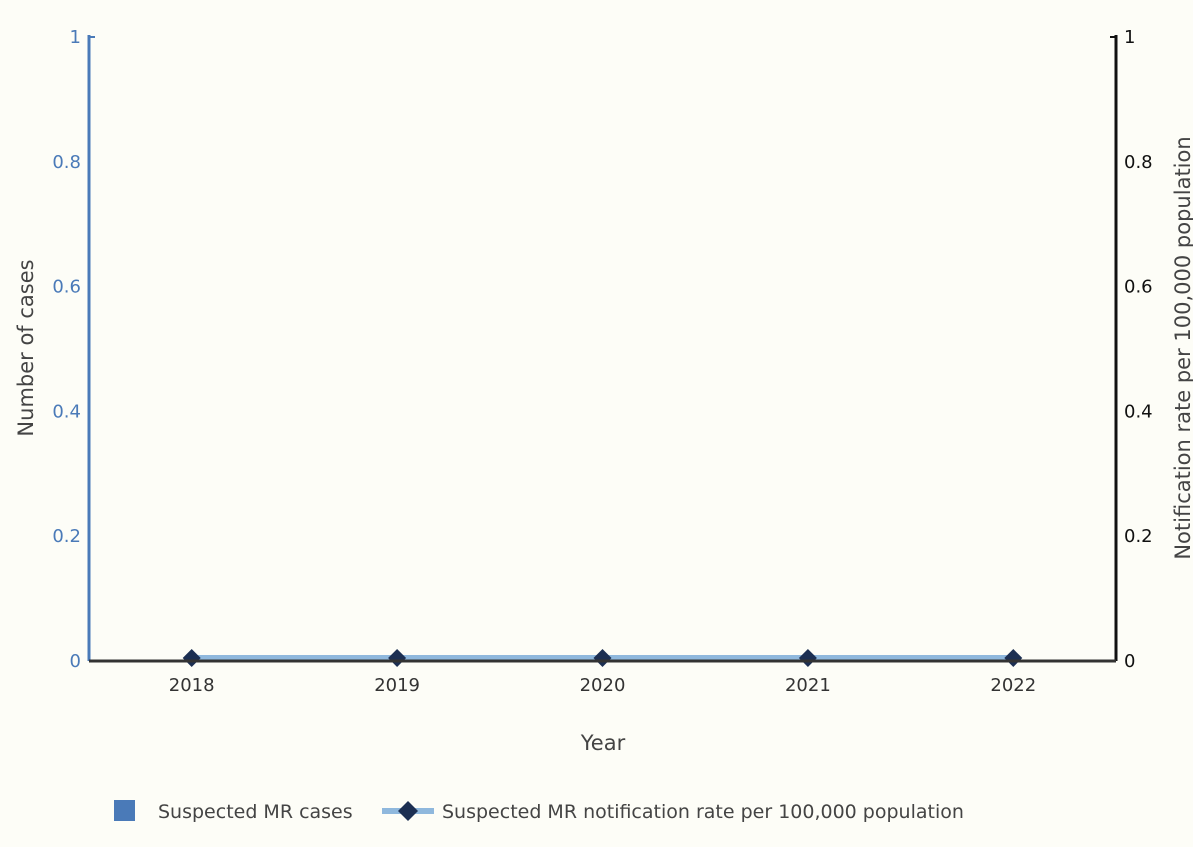 The width and height of the screenshot is (1193, 847). Describe the element at coordinates (75, 37) in the screenshot. I see `y-tick-label: 1` at that location.